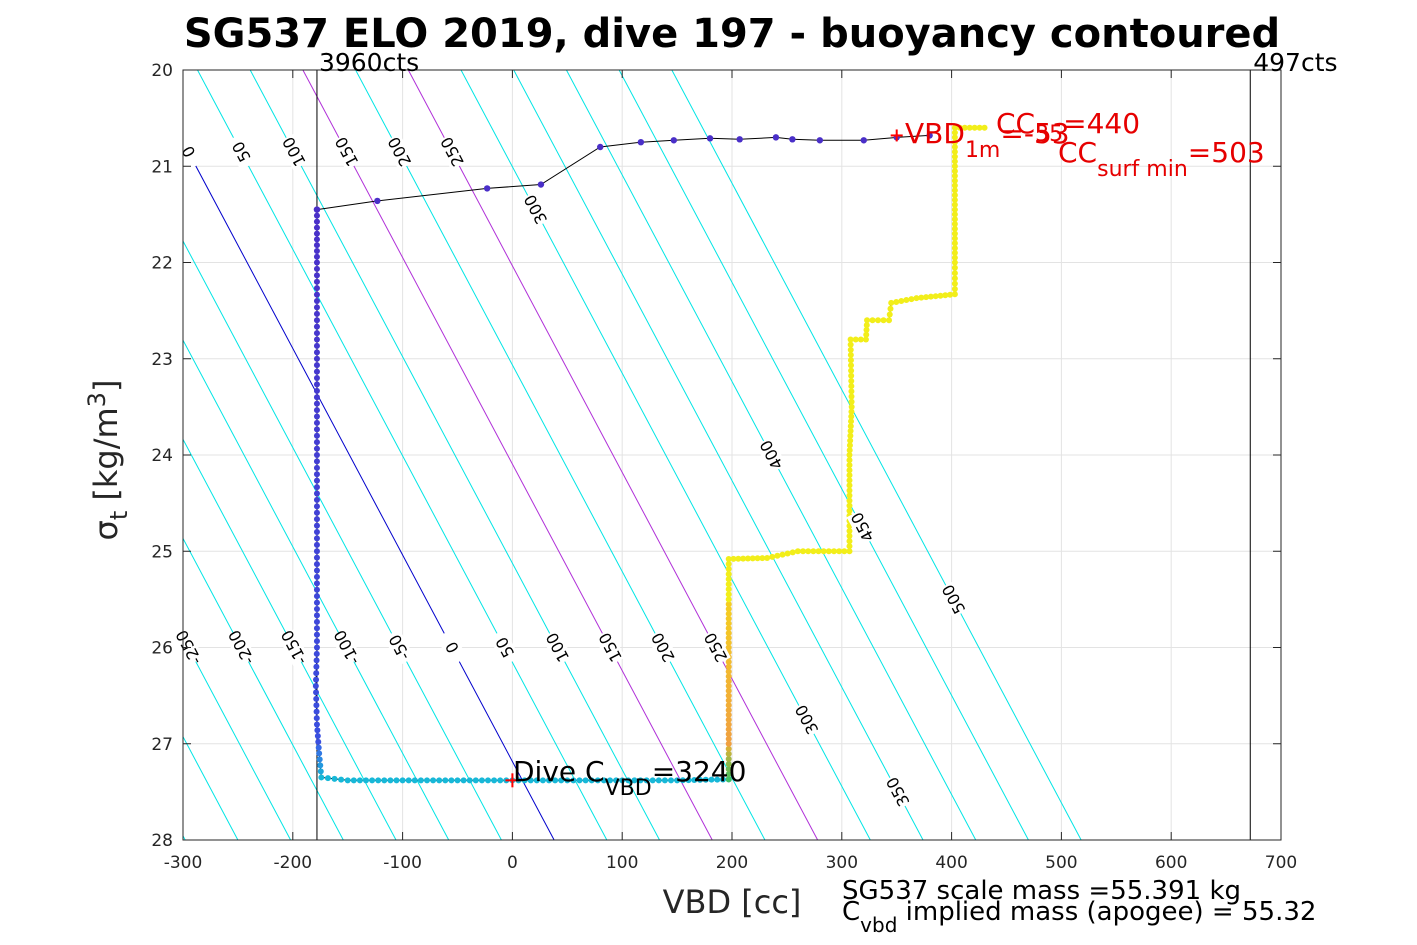 The height and width of the screenshot is (945, 1417). I want to click on cc-35-main: CC, so click(1015, 123).